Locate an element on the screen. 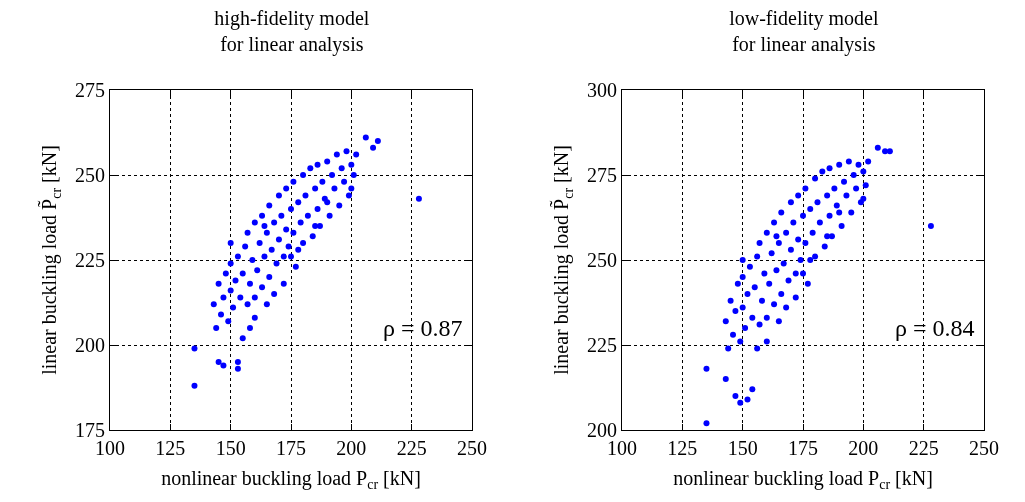  chart-title: high-fidelity model for linear analysis is located at coordinates (292, 32).